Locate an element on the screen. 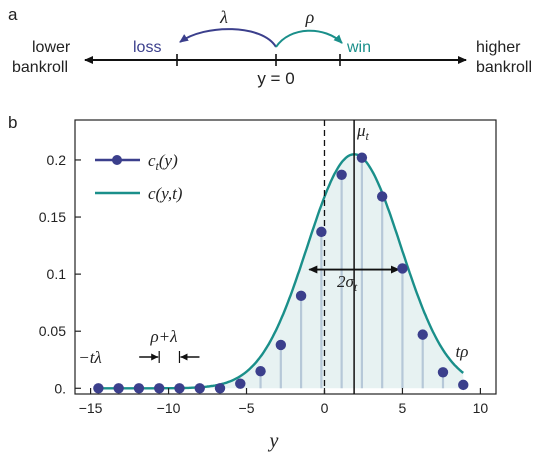 Image resolution: width=550 pixels, height=459 pixels. y-tick-label: 0.15 is located at coordinates (52, 217).